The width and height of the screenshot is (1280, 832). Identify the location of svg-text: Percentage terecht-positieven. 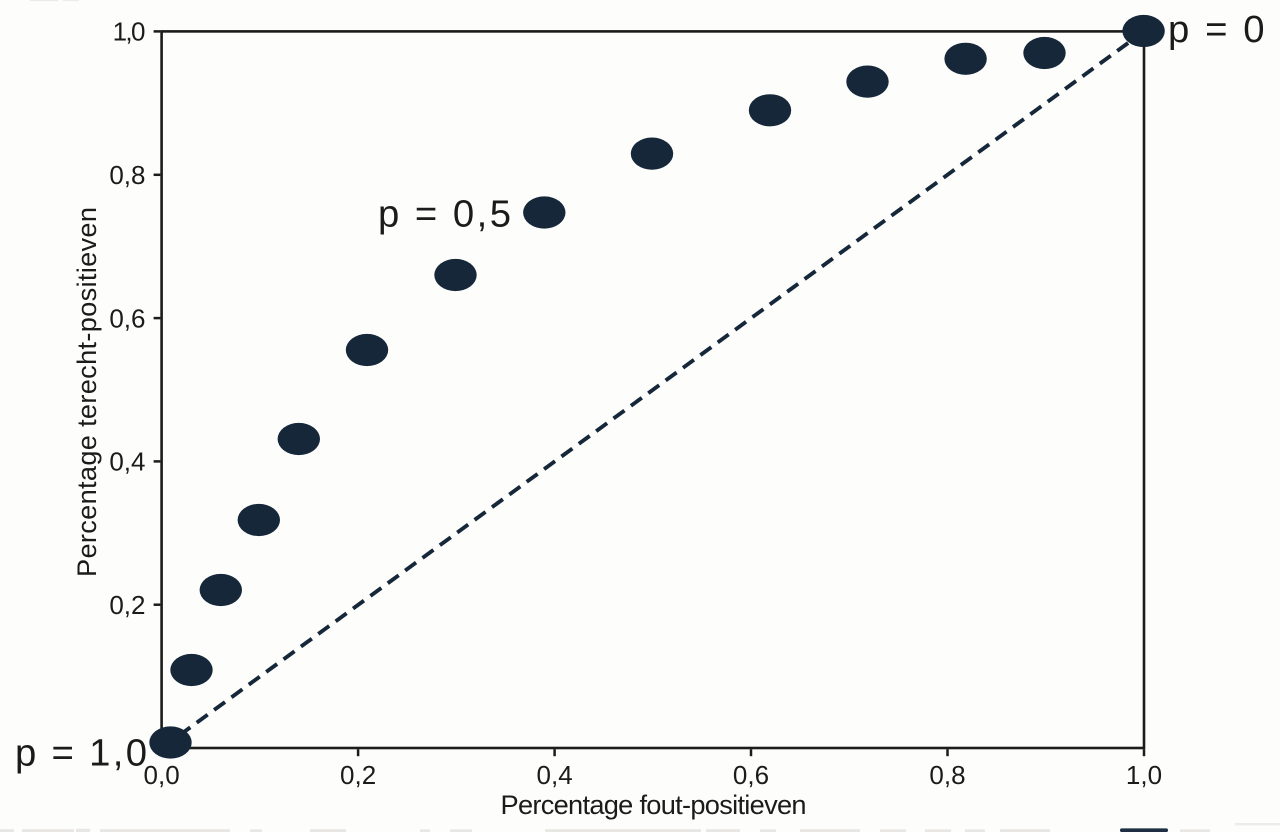
(86, 392).